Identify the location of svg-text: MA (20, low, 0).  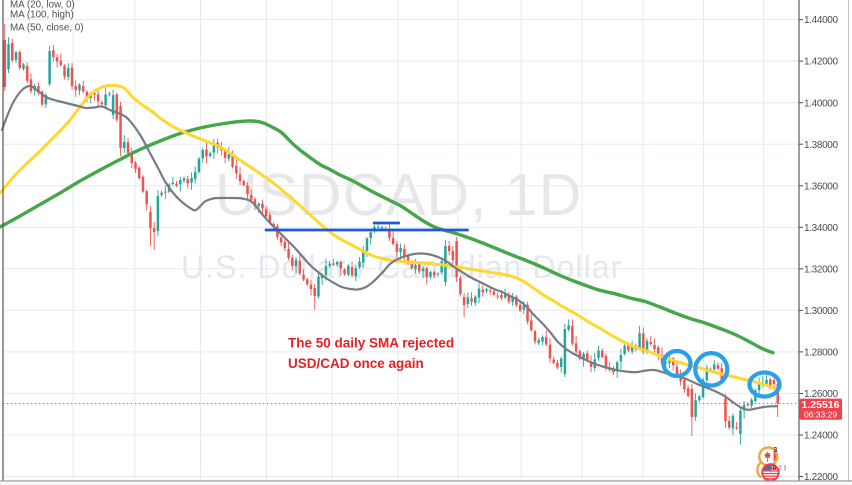
(42, 5).